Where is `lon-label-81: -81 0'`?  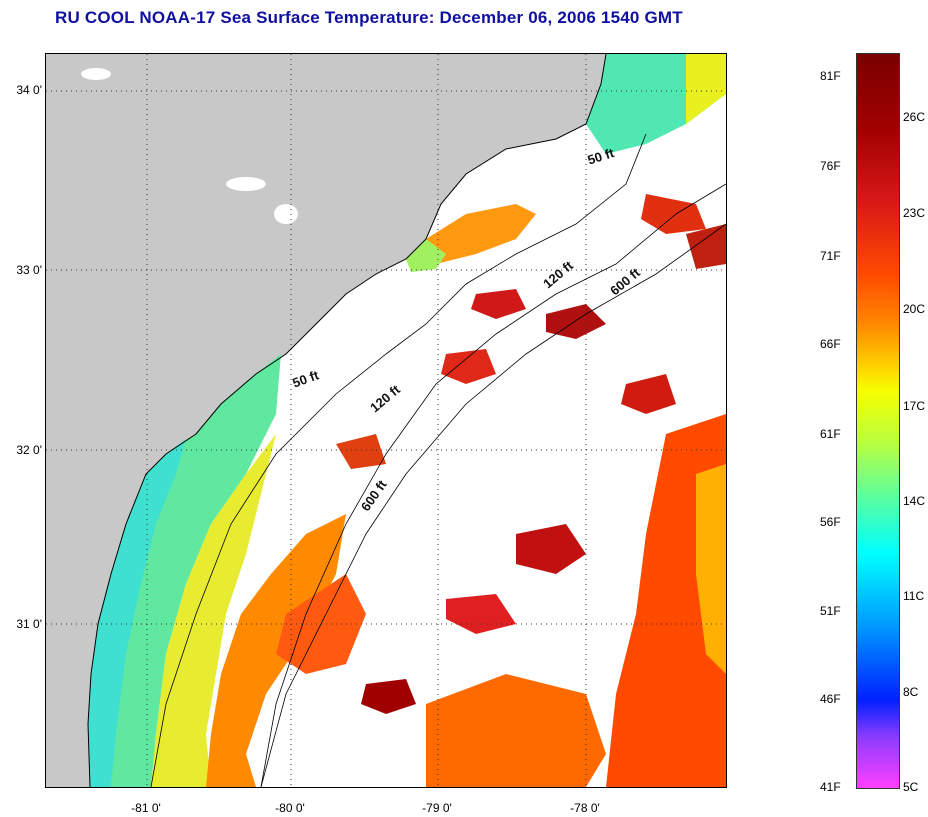 lon-label-81: -81 0' is located at coordinates (146, 808).